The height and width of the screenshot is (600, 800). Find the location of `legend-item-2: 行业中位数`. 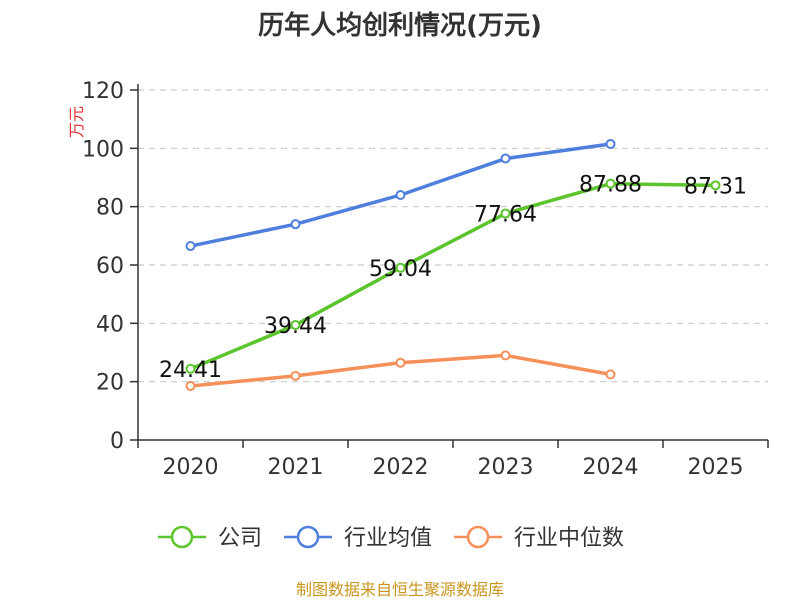

legend-item-2: 行业中位数 is located at coordinates (539, 538).